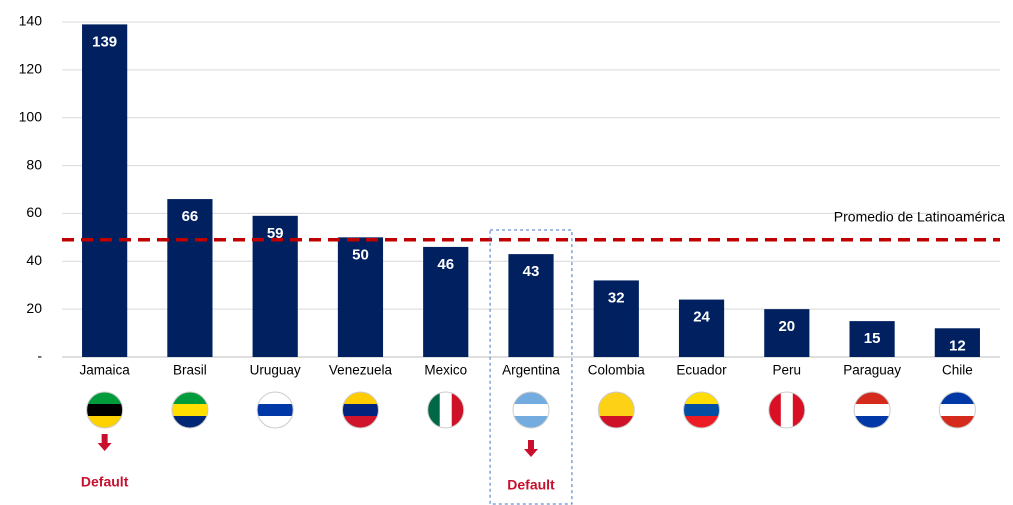 This screenshot has height=505, width=1013. I want to click on x-tick-label: Uruguay, so click(275, 370).